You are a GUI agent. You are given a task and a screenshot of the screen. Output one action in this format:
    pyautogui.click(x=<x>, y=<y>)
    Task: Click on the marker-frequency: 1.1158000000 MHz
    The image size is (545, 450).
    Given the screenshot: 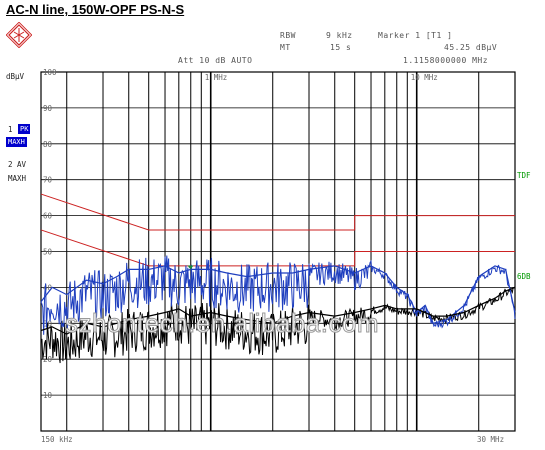 What is the action you would take?
    pyautogui.click(x=446, y=60)
    